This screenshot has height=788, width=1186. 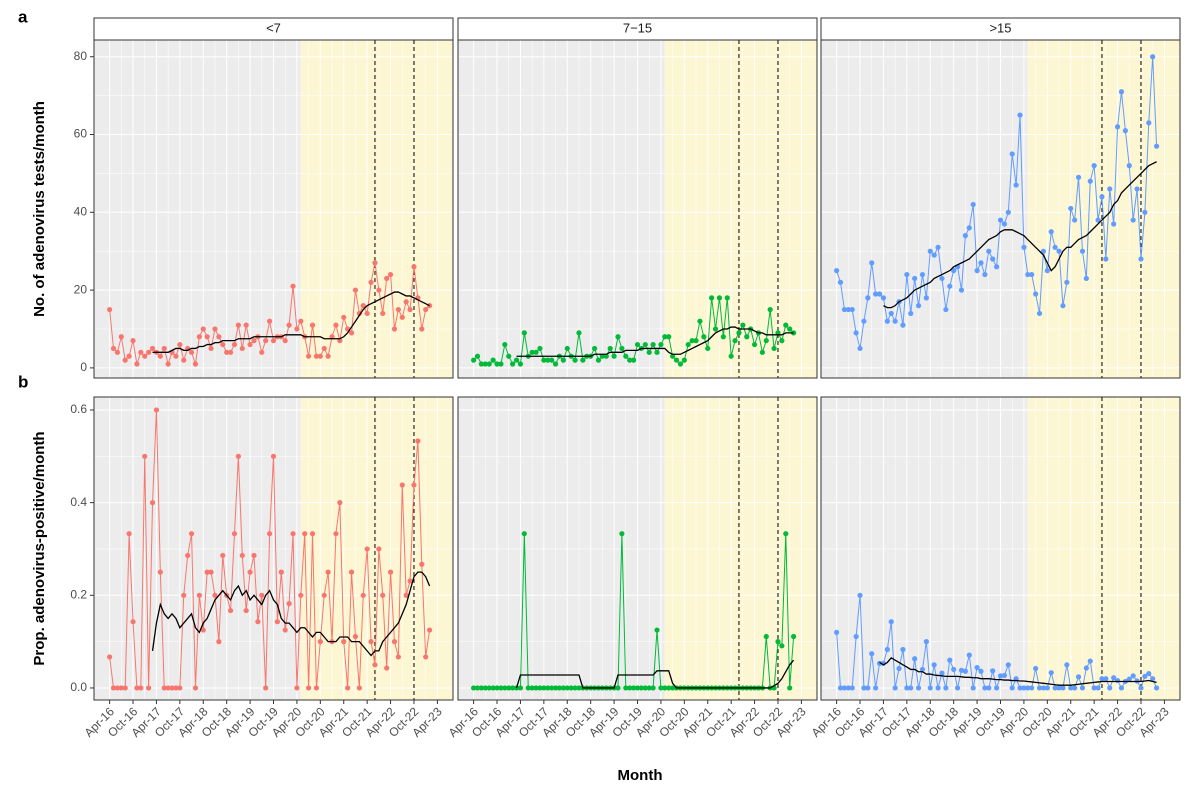 I want to click on y-axis-title: Prop. adenovirus-positive/month, so click(x=39, y=548).